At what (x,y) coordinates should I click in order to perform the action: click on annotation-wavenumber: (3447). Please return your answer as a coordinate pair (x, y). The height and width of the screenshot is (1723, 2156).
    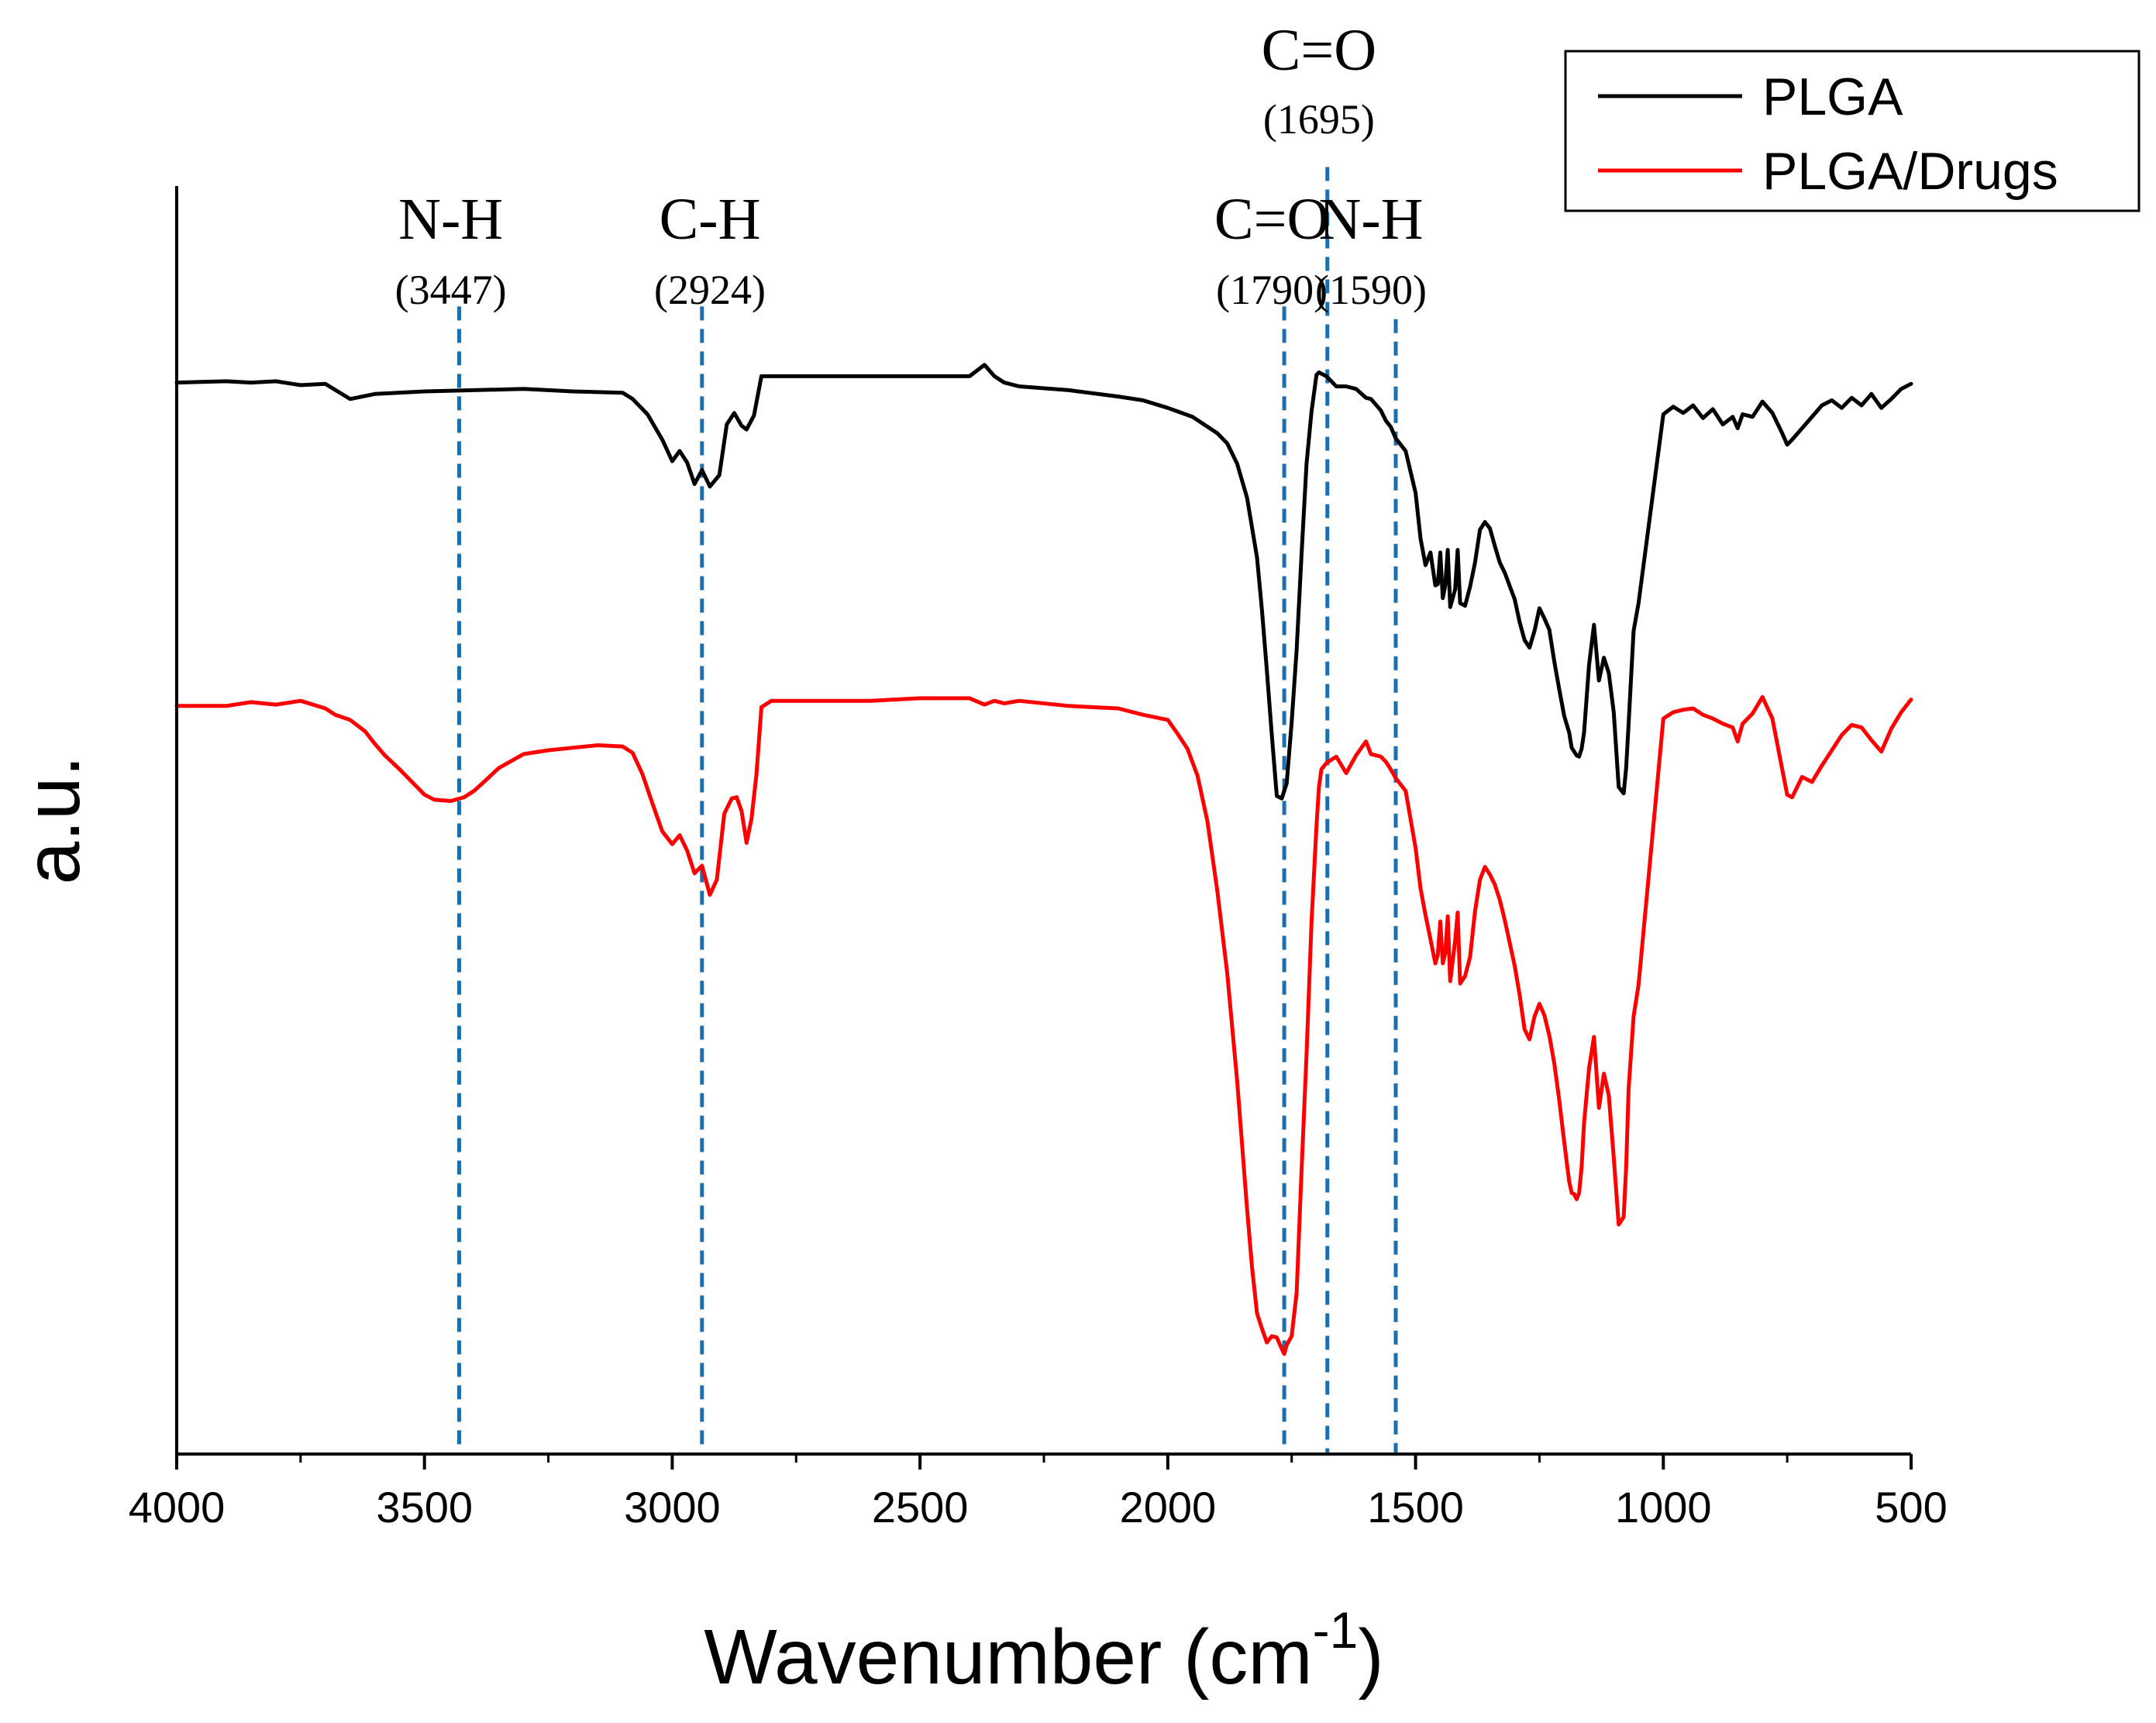
    Looking at the image, I should click on (451, 290).